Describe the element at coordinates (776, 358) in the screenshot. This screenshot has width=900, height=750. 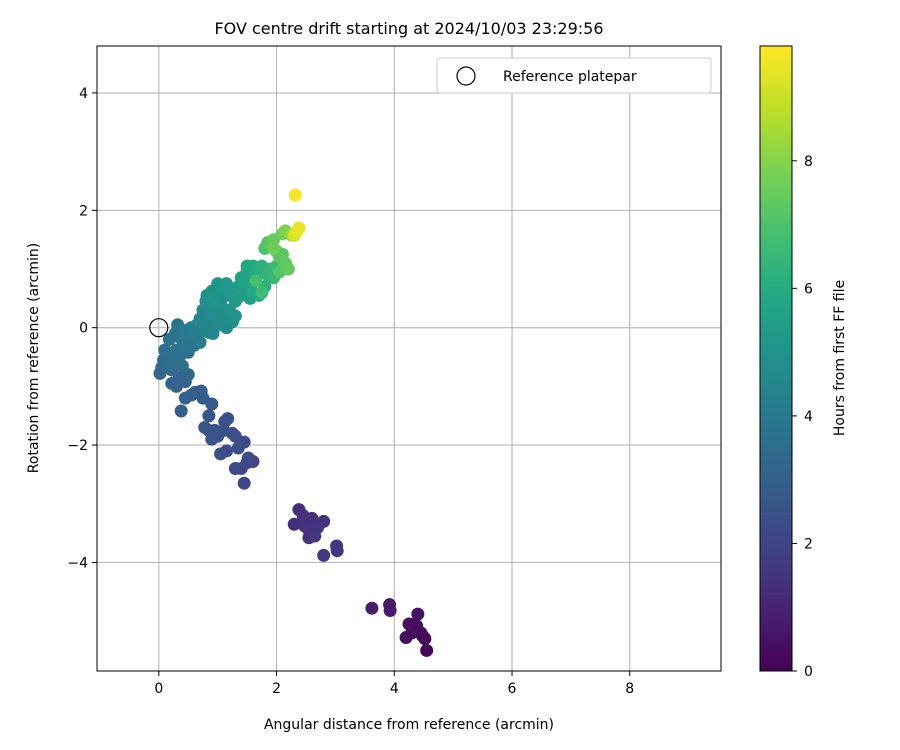
I see `colorbar-gradient-bar` at that location.